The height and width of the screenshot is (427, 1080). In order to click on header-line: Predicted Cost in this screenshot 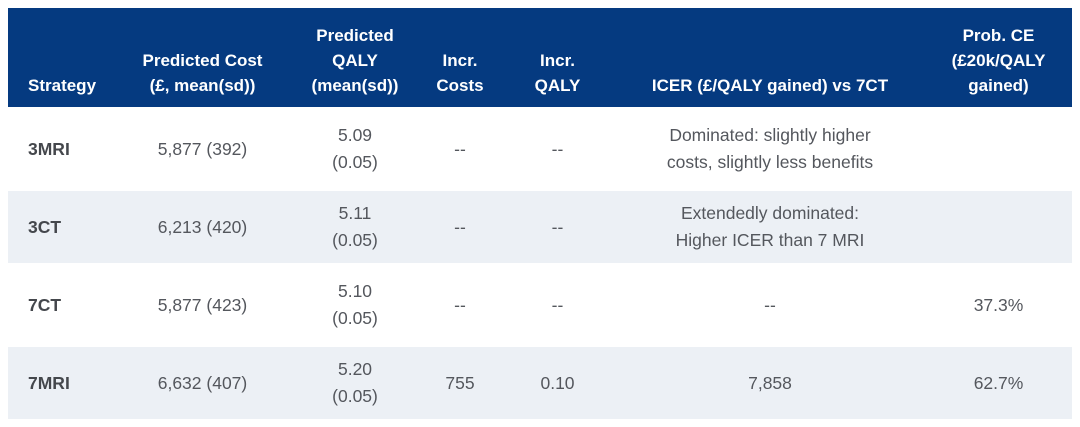, I will do `click(202, 60)`.